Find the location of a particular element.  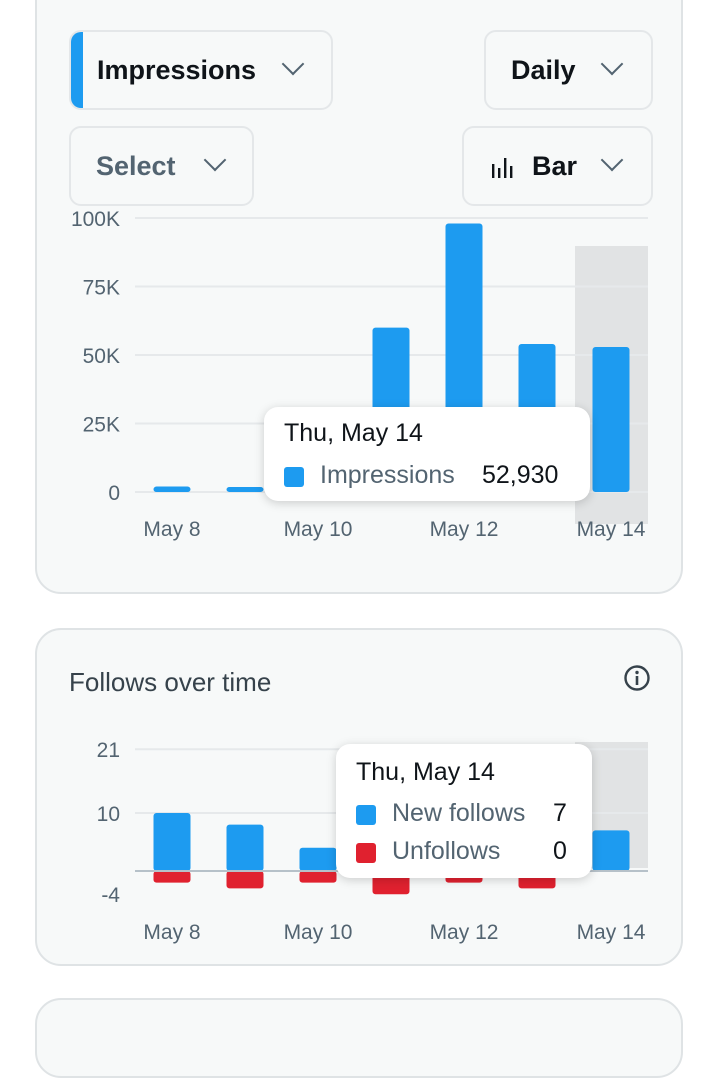

info-icon is located at coordinates (637, 678).